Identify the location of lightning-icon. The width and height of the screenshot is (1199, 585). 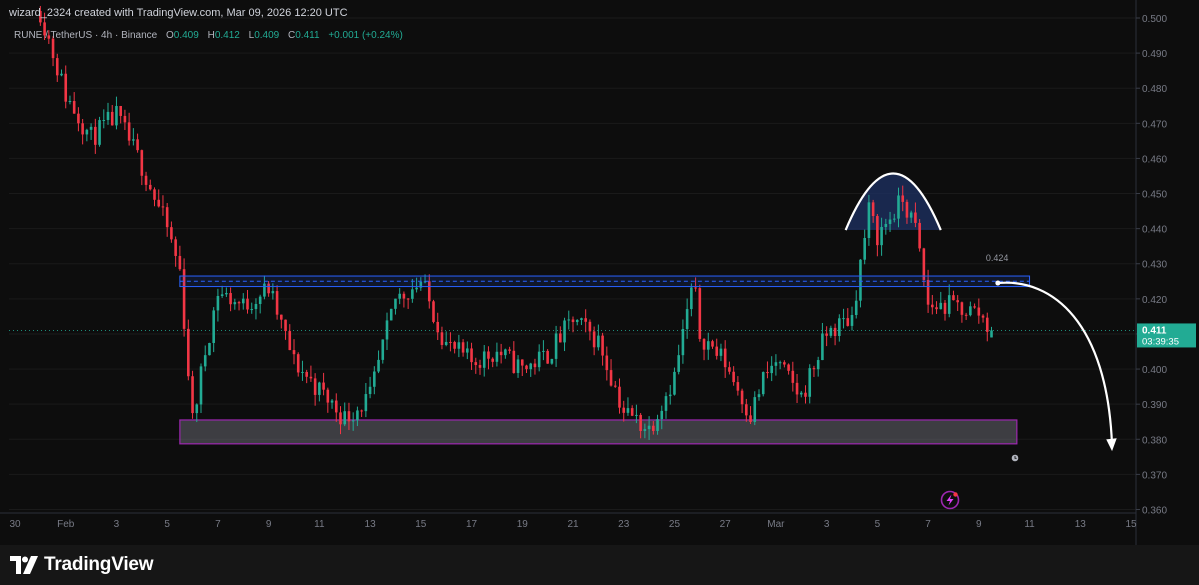
(950, 500).